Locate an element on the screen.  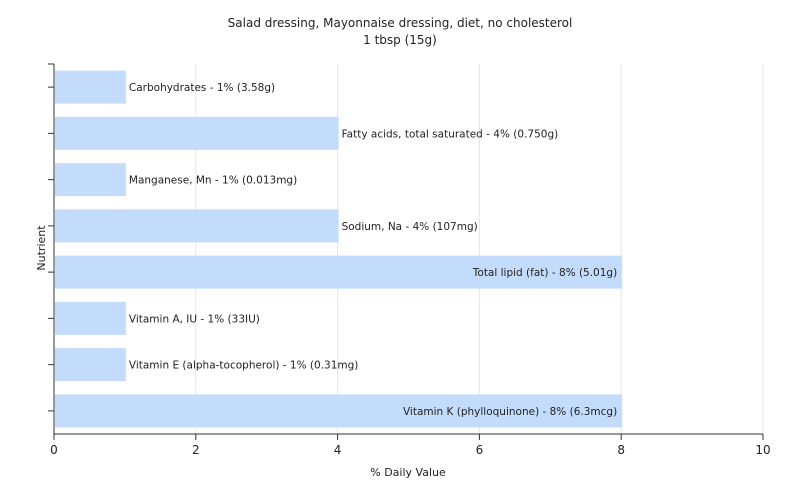
x-tick-label: 2 is located at coordinates (196, 450).